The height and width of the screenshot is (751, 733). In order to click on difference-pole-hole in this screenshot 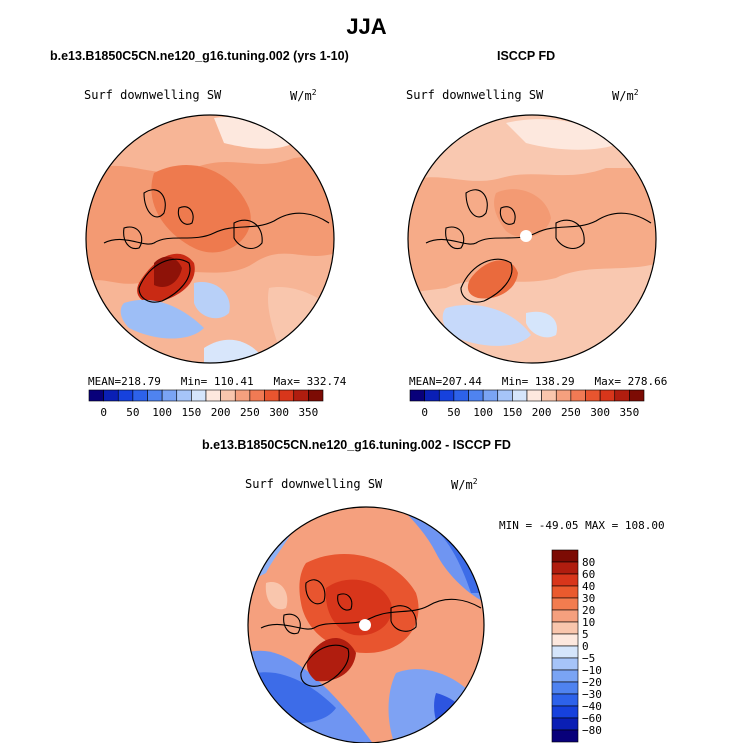, I will do `click(365, 625)`.